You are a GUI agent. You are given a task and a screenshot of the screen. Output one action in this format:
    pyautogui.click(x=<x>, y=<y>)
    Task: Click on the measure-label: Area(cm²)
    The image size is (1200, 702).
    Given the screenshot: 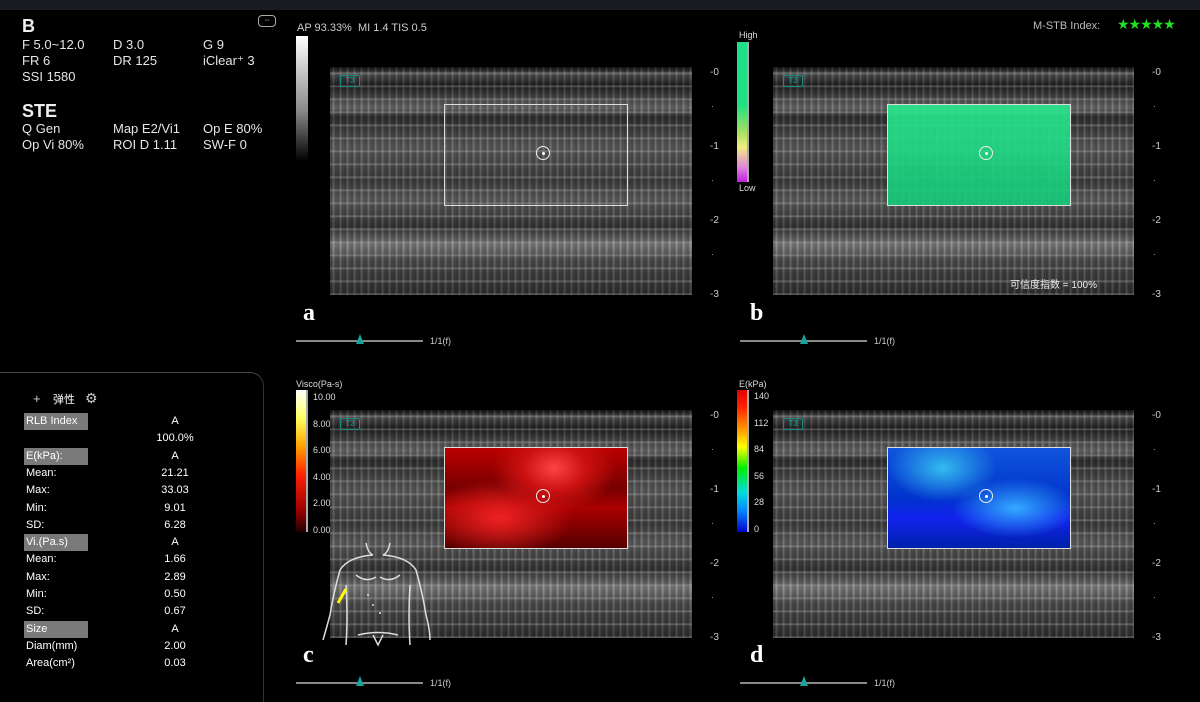 What is the action you would take?
    pyautogui.click(x=50, y=663)
    